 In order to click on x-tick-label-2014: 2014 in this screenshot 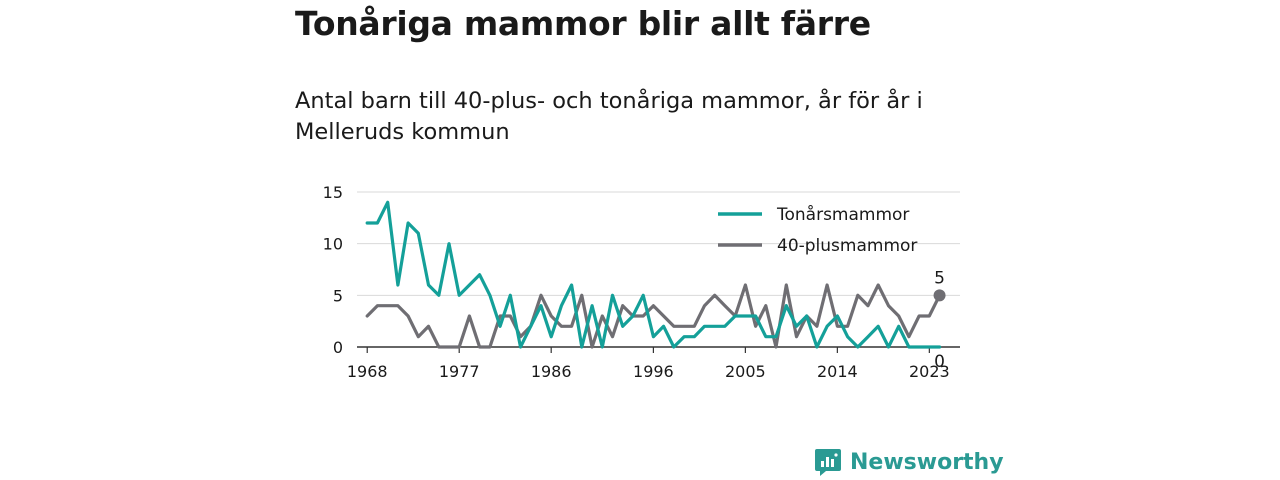, I will do `click(837, 371)`.